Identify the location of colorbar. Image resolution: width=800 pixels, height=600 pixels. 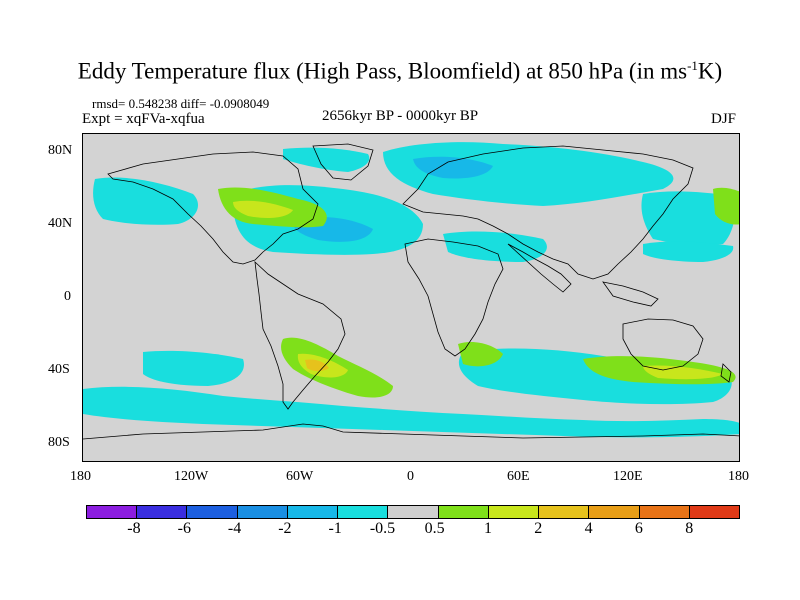
(413, 512).